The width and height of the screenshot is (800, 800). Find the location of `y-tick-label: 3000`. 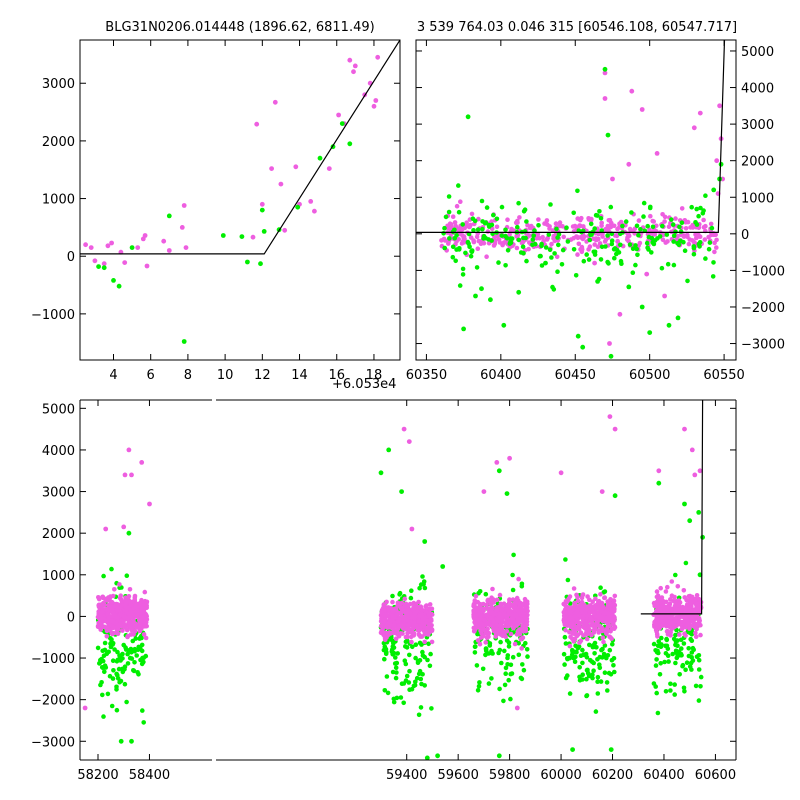

y-tick-label: 3000 is located at coordinates (58, 84).